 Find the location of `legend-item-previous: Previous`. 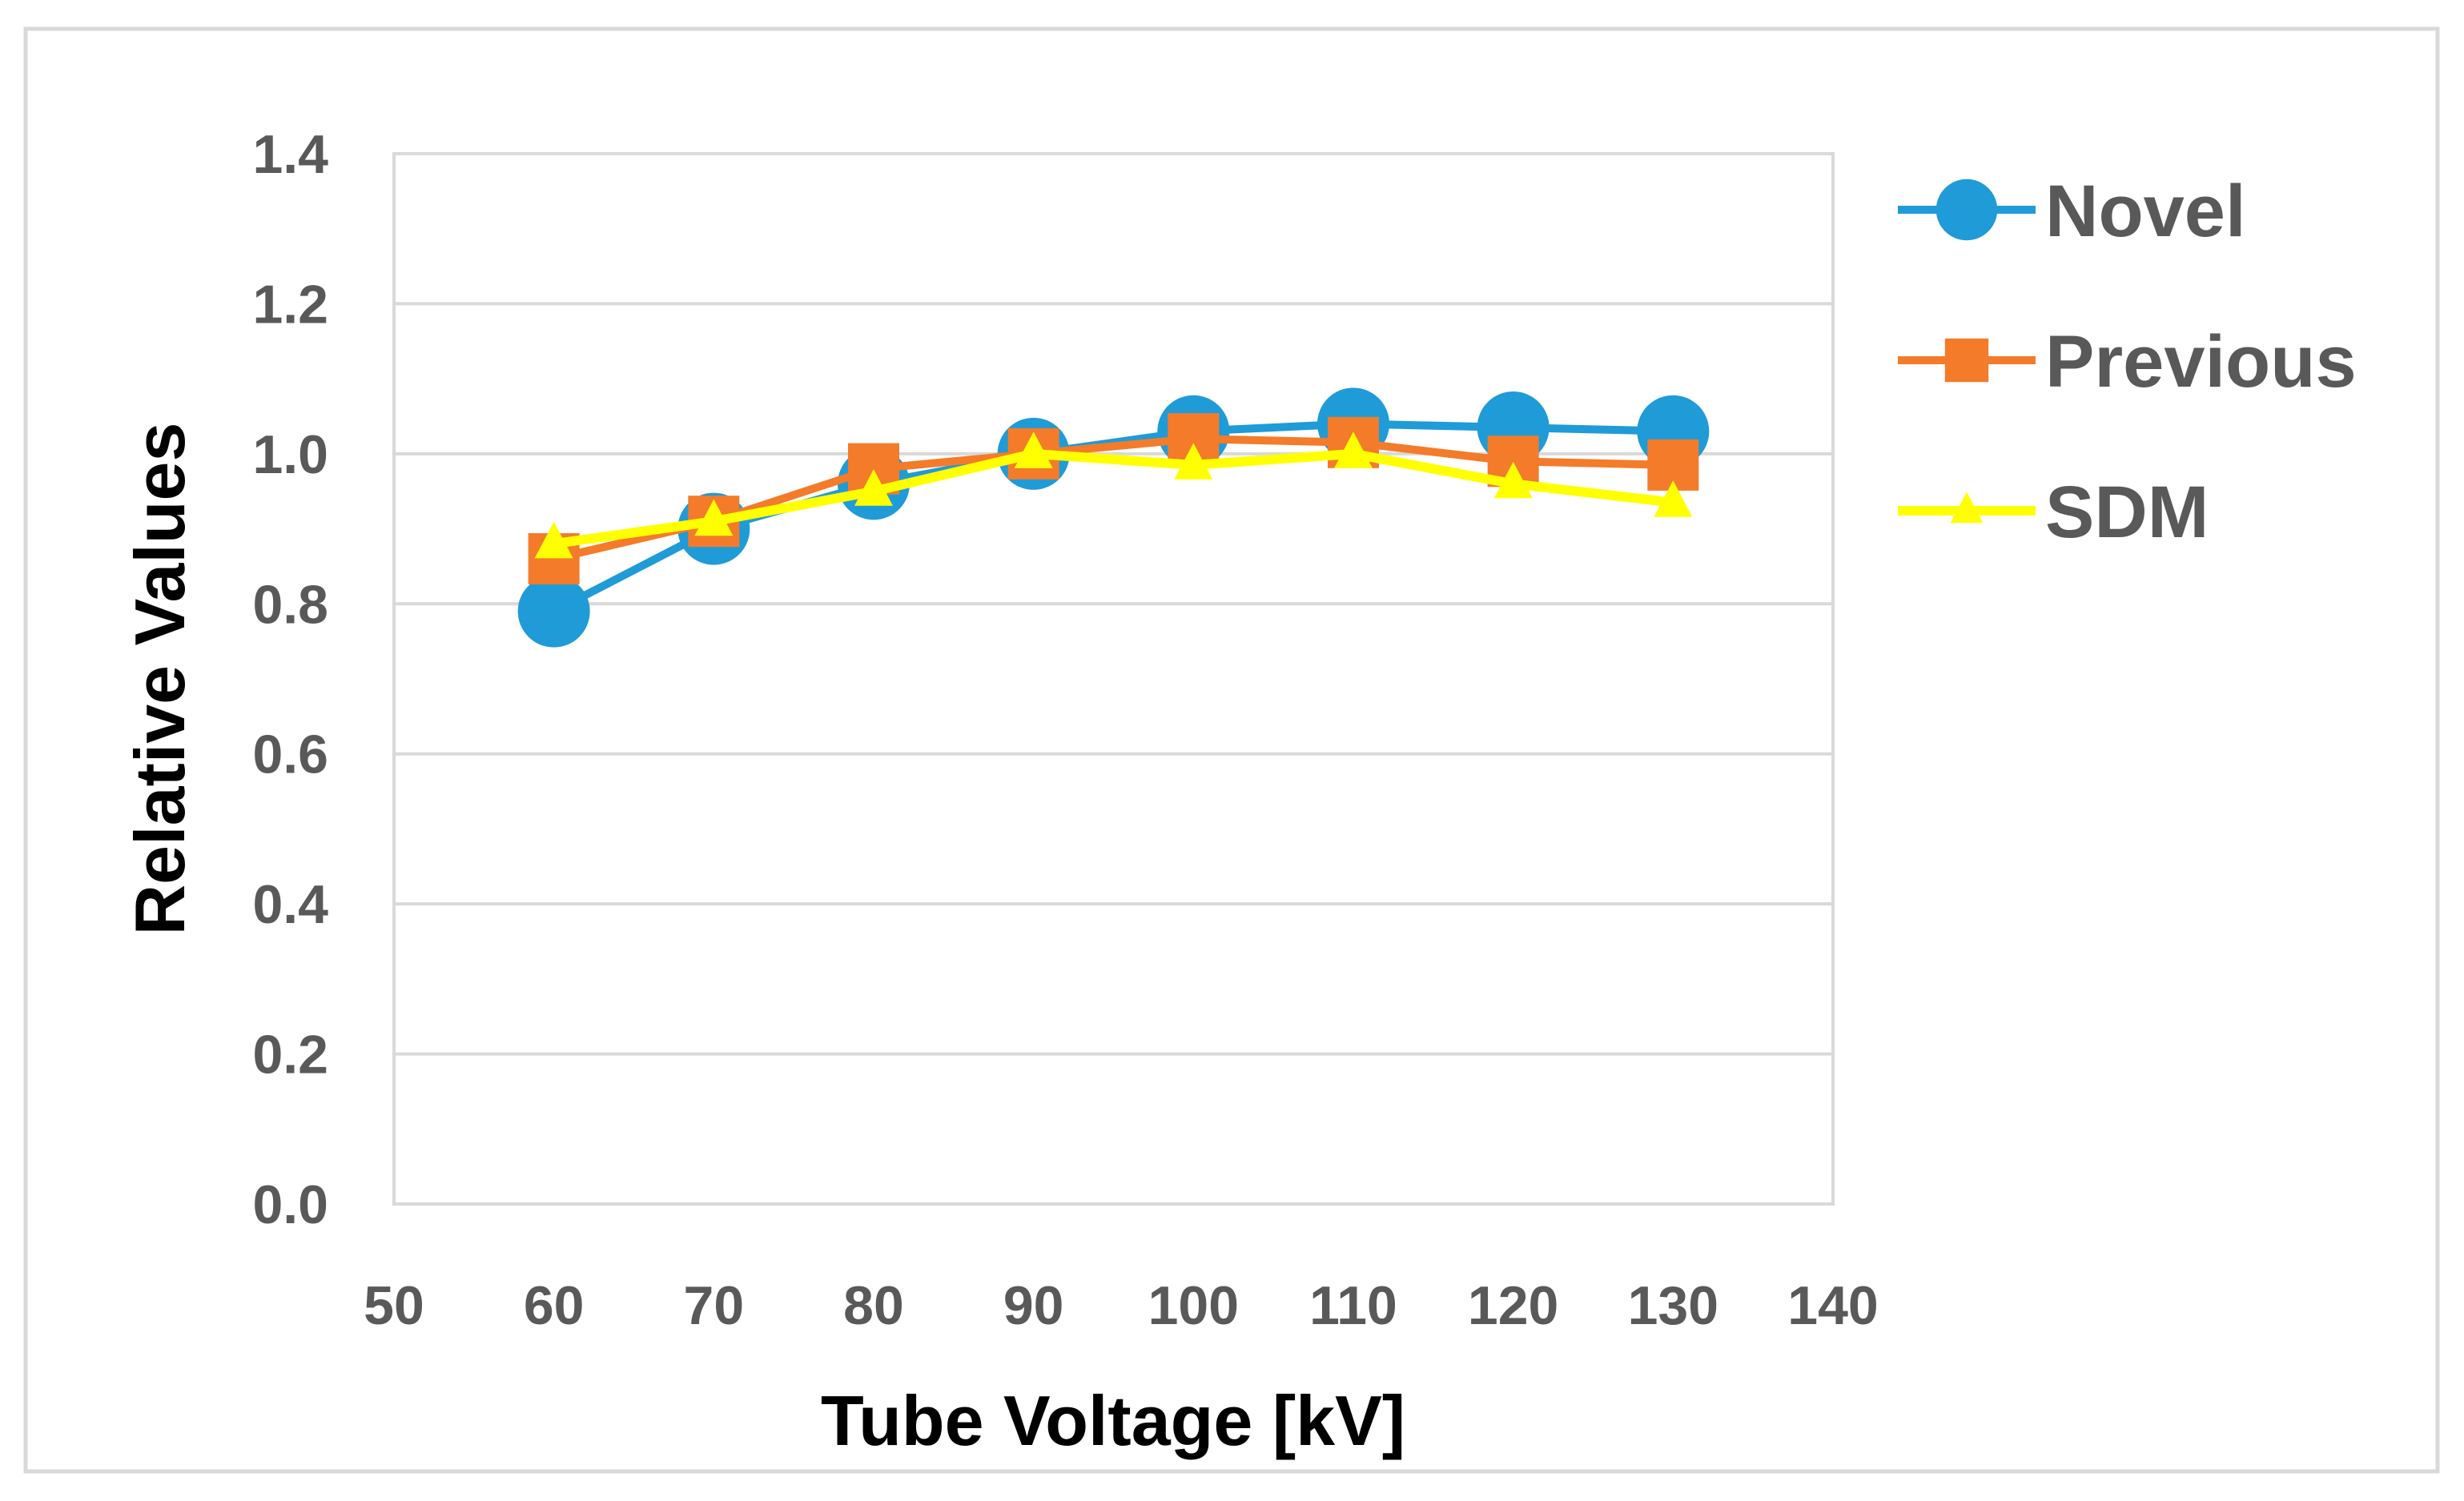

legend-item-previous: Previous is located at coordinates (2127, 362).